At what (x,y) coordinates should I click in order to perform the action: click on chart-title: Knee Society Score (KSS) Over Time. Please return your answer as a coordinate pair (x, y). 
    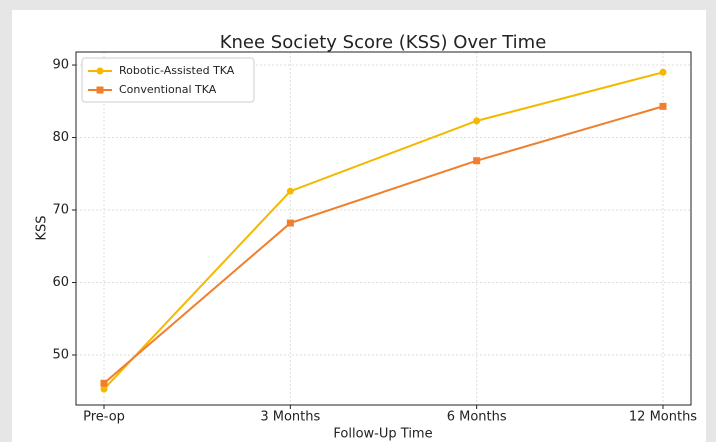
    Looking at the image, I should click on (383, 42).